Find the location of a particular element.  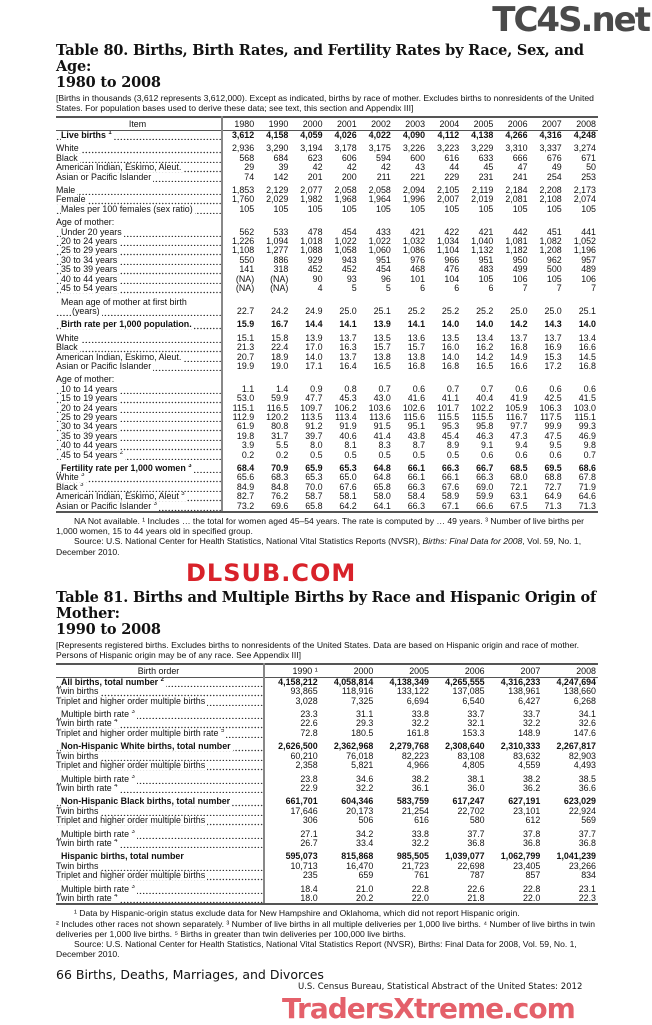

cell-value: 41.5 is located at coordinates (587, 399).